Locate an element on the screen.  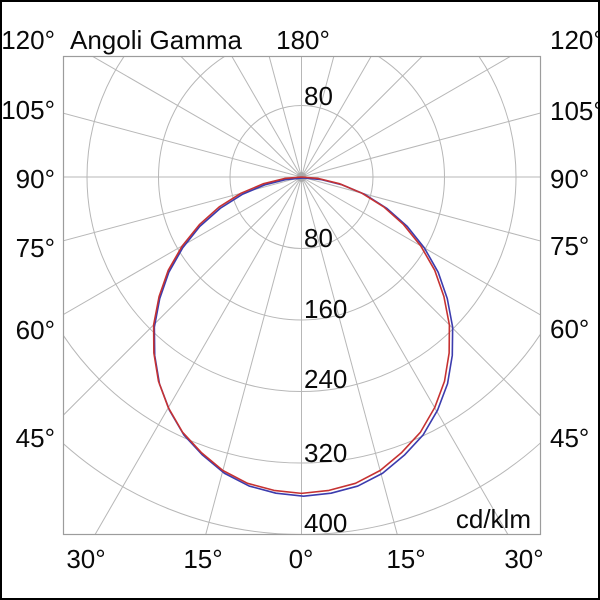
radial-tick-320: 320 is located at coordinates (326, 453).